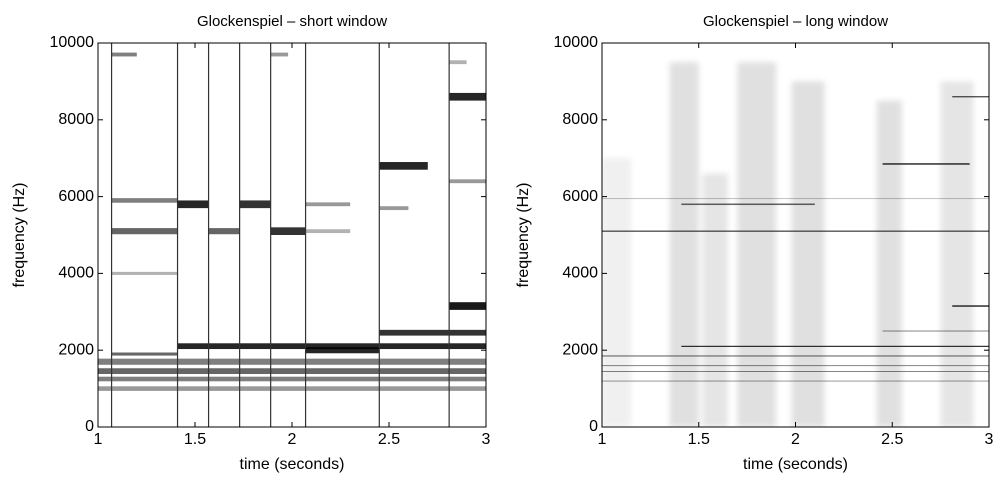  Describe the element at coordinates (795, 21) in the screenshot. I see `chart-title: Glockenspiel – long window` at that location.